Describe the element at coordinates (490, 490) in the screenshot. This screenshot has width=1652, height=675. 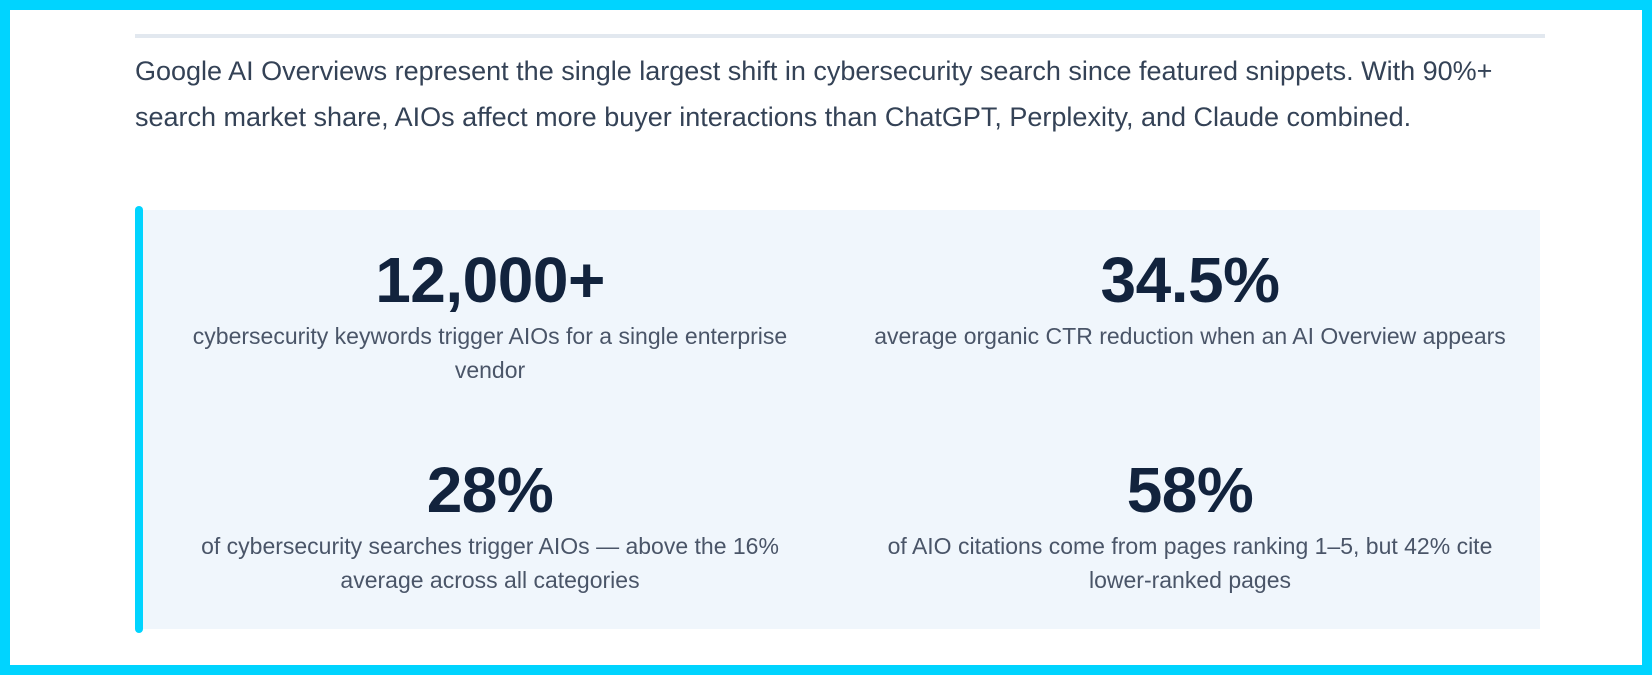
I see `stat-value: 28%` at that location.